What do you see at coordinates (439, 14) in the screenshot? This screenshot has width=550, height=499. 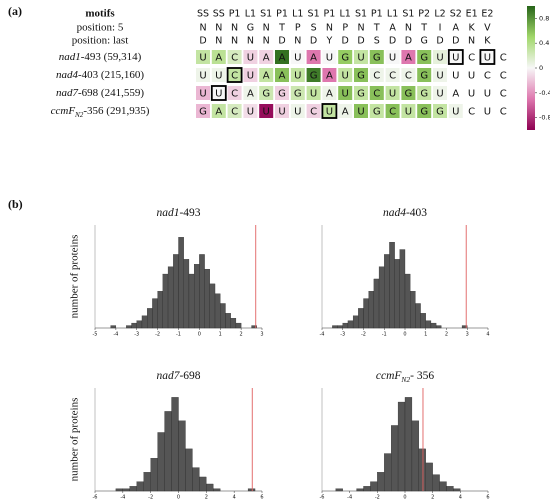 I see `column-header: L2` at bounding box center [439, 14].